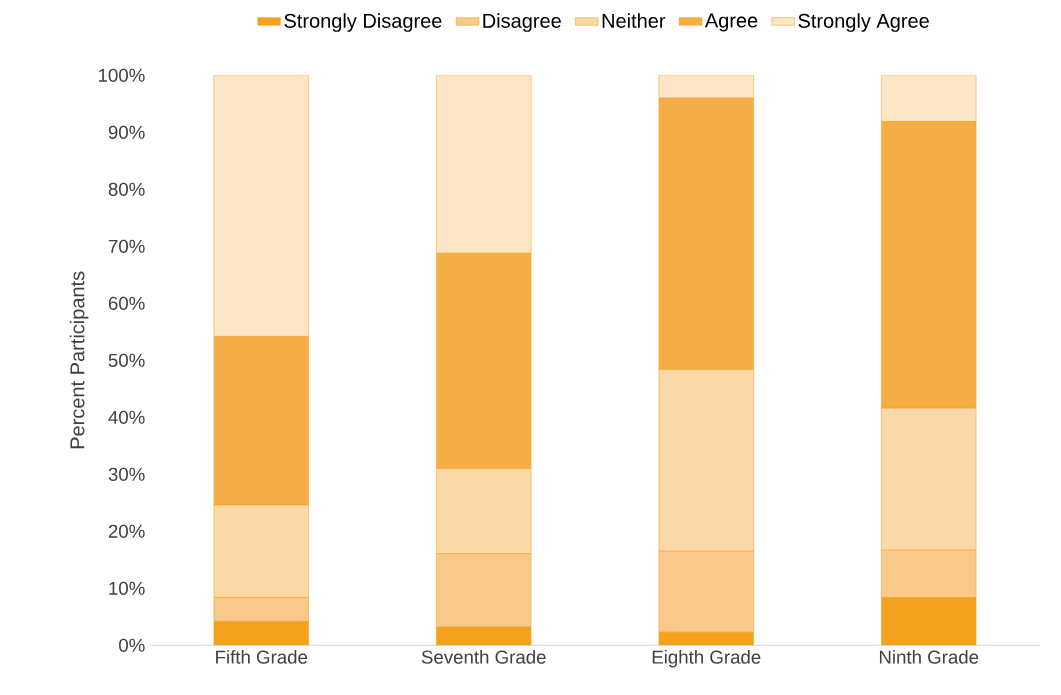  I want to click on y-tick-label: 60%, so click(126, 303).